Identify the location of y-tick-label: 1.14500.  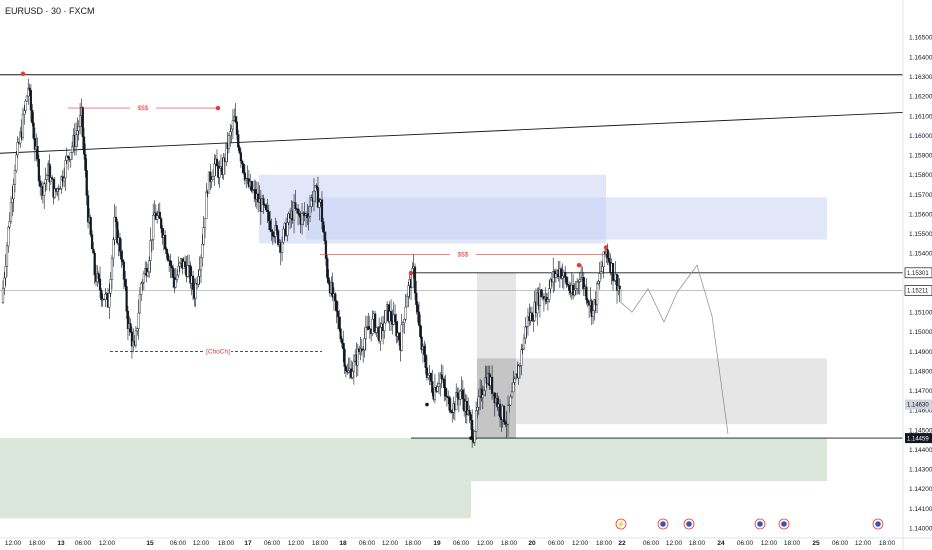
(920, 430).